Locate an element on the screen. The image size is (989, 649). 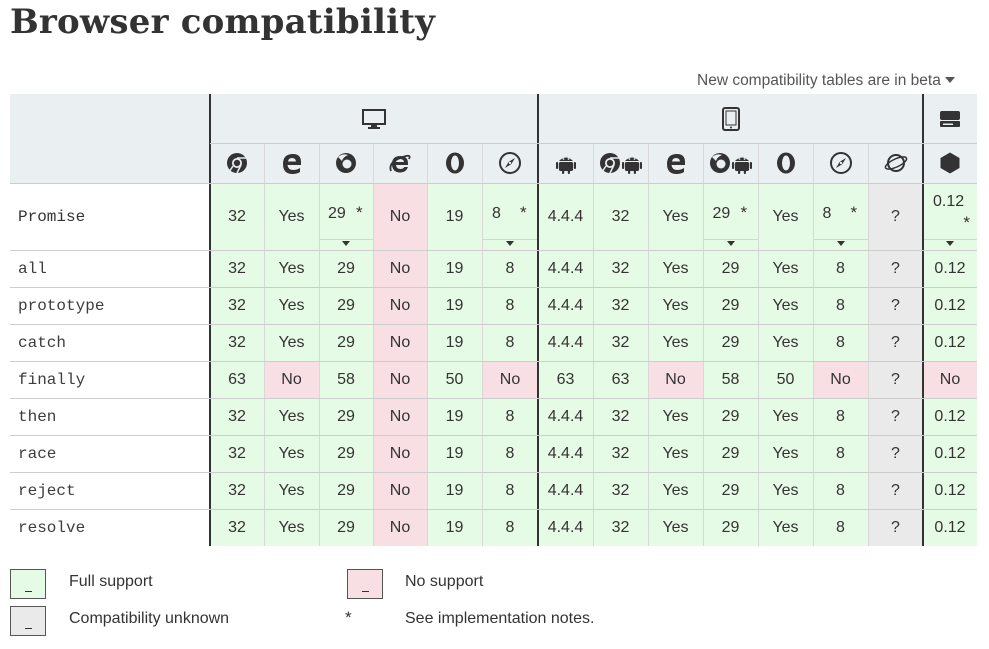
feature-catch: catch is located at coordinates (110, 342).